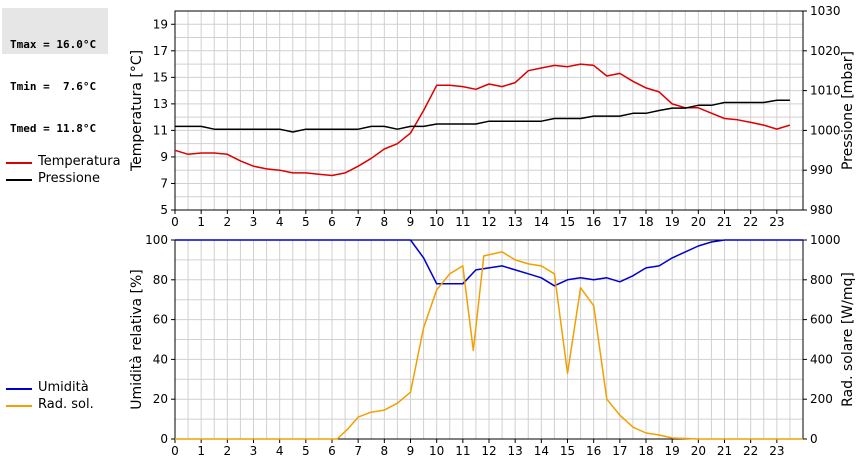 This screenshot has height=460, width=860. What do you see at coordinates (825, 11) in the screenshot?
I see `y-tick-label-right: 1030` at bounding box center [825, 11].